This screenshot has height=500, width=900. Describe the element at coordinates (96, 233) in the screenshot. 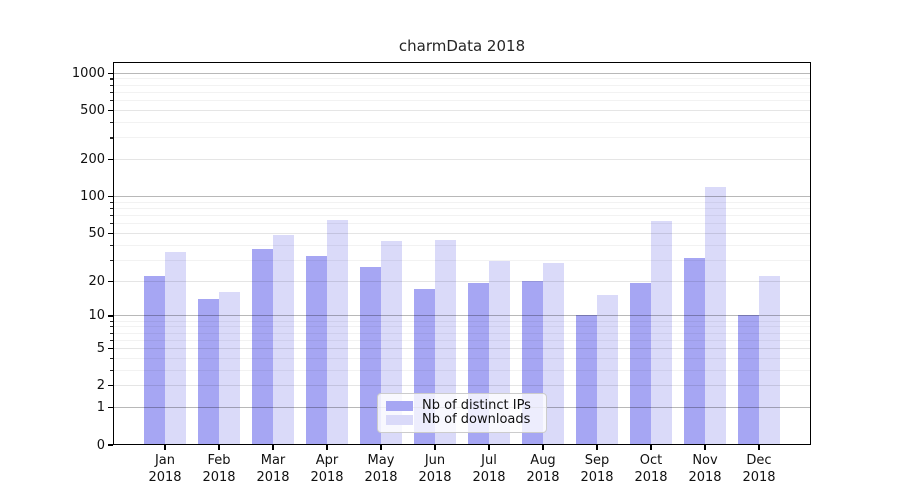

I see `y-tick-label-50: 50` at that location.